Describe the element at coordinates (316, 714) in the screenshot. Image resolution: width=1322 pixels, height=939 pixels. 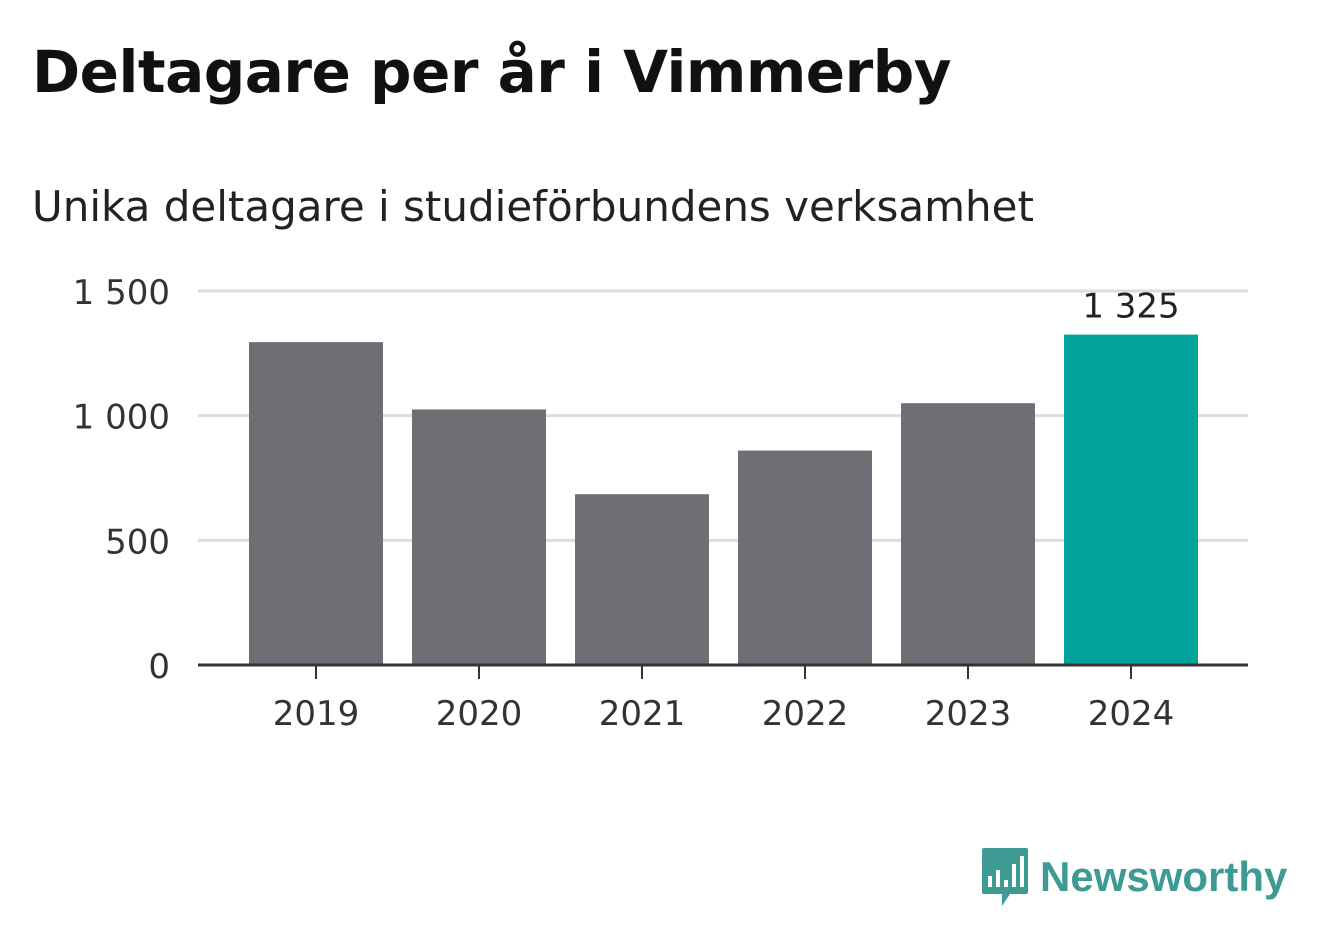
I see `x-tick-label: 2019` at that location.